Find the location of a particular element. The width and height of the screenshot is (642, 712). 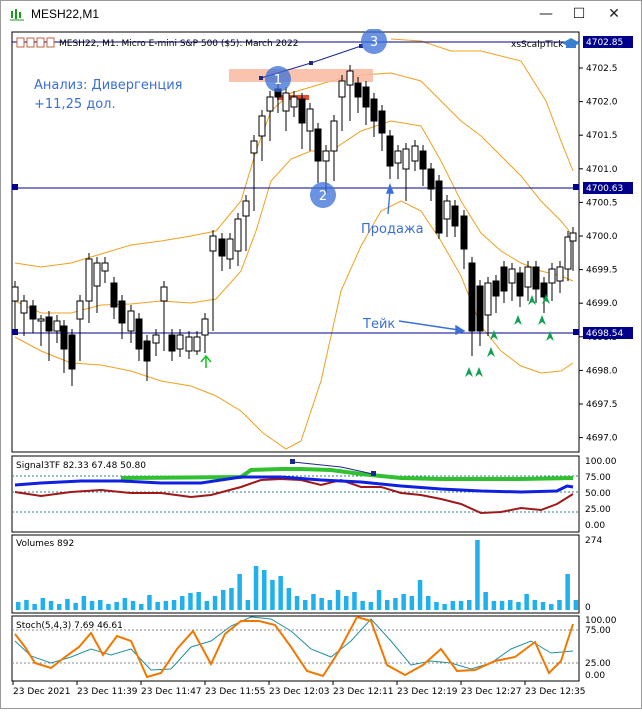

stoch-tick-label: 0.00 is located at coordinates (595, 676).